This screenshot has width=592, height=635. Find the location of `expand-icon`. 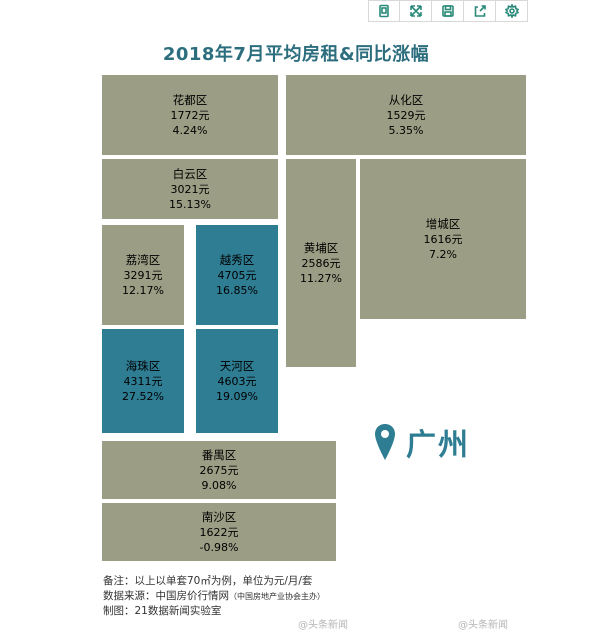

expand-icon is located at coordinates (415, 11).